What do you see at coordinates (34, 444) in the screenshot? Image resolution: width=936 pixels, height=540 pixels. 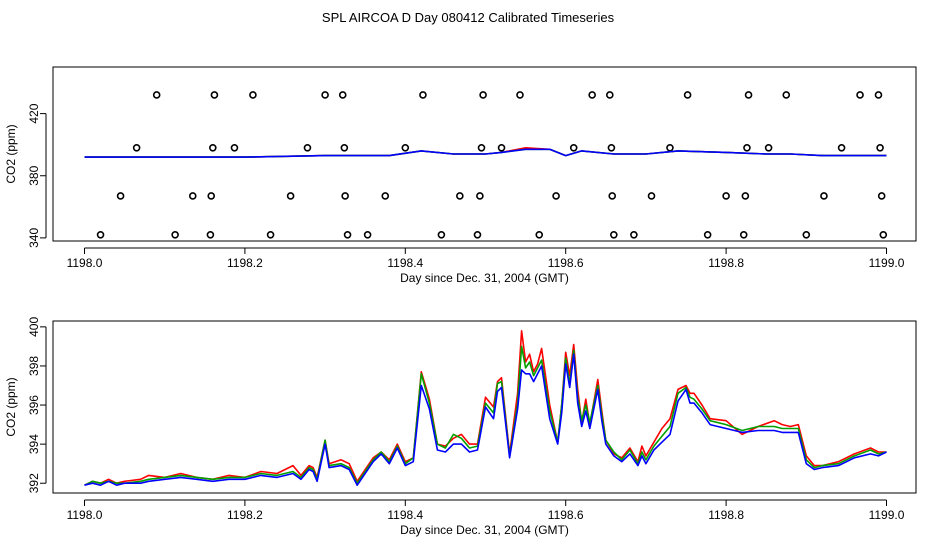 I see `y-tick-label: 394` at bounding box center [34, 444].